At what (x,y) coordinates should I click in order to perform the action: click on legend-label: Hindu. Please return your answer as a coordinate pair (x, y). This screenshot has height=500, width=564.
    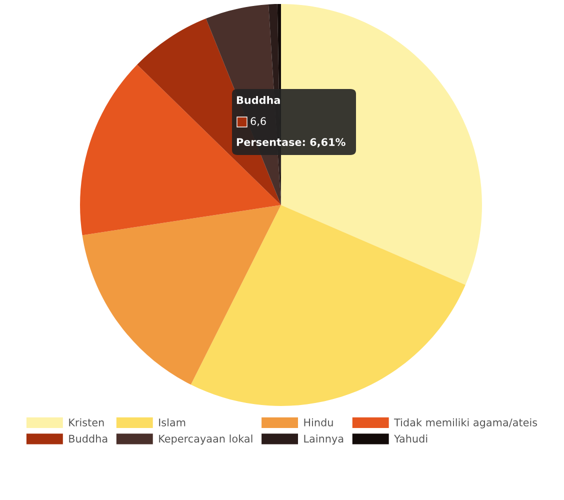
    Looking at the image, I should click on (318, 422).